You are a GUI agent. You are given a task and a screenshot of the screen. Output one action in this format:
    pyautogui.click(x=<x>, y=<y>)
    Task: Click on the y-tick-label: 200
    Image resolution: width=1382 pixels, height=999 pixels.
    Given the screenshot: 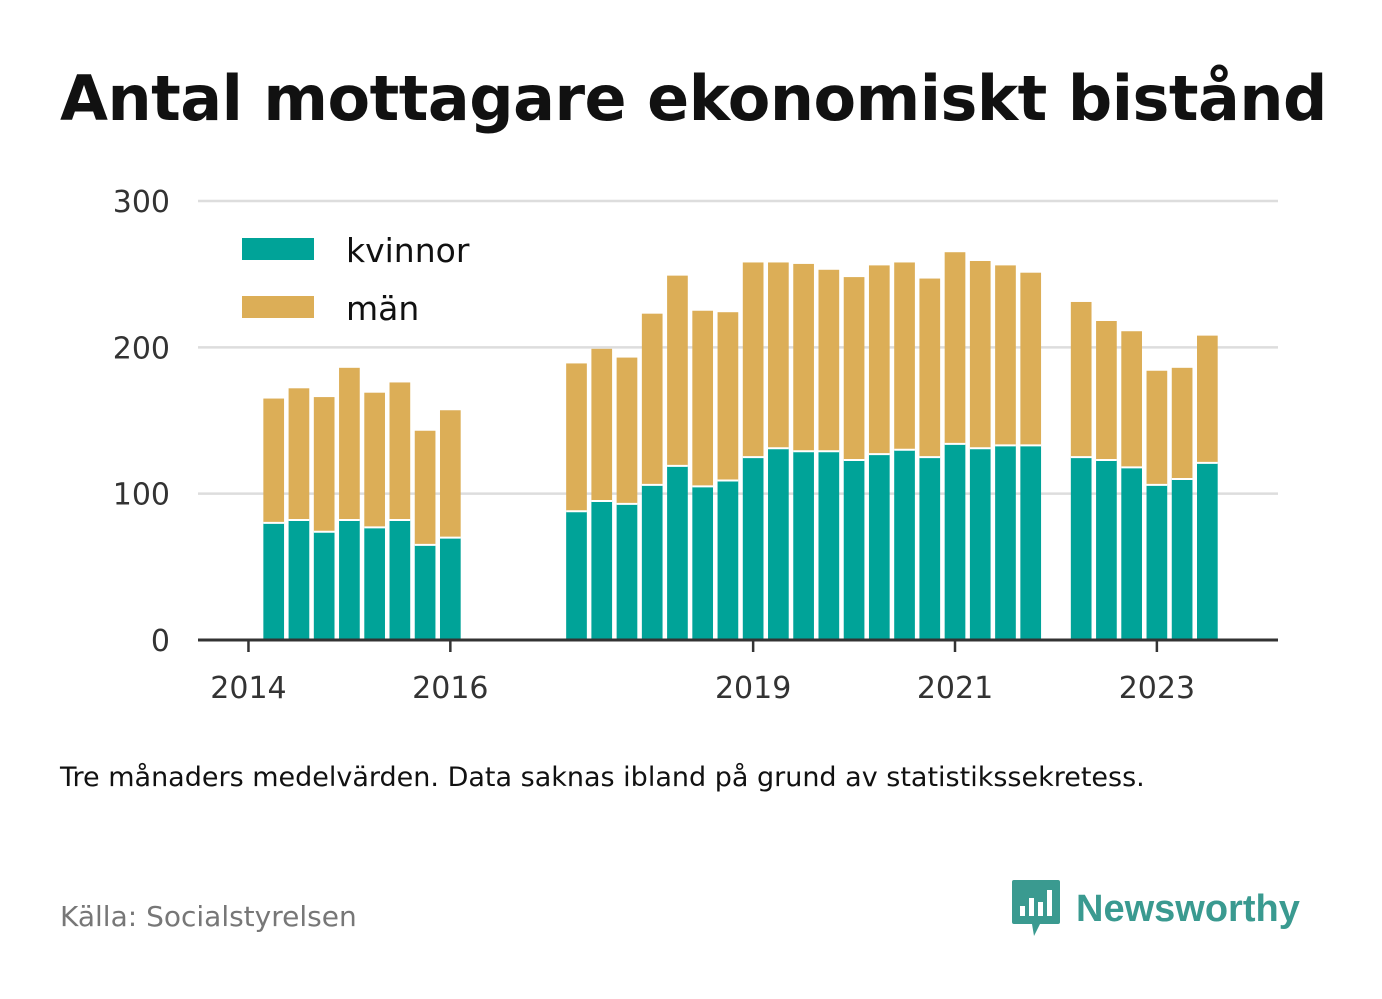 What is the action you would take?
    pyautogui.click(x=141, y=348)
    